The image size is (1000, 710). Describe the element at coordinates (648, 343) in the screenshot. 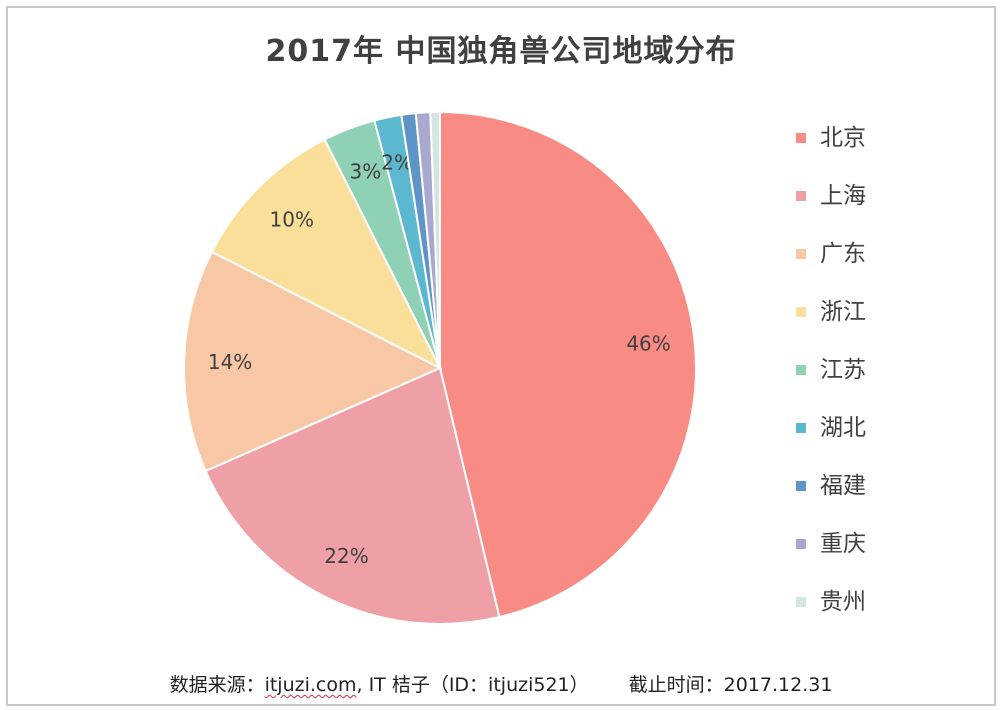

I see `data-label-1: 46%` at that location.